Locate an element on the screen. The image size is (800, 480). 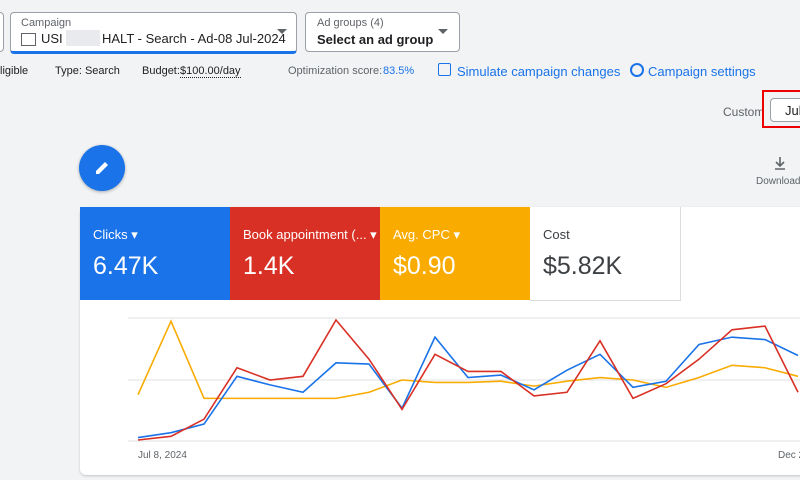
campaign-name: HALT - Search - Ad-08 Jul-2024 is located at coordinates (194, 38).